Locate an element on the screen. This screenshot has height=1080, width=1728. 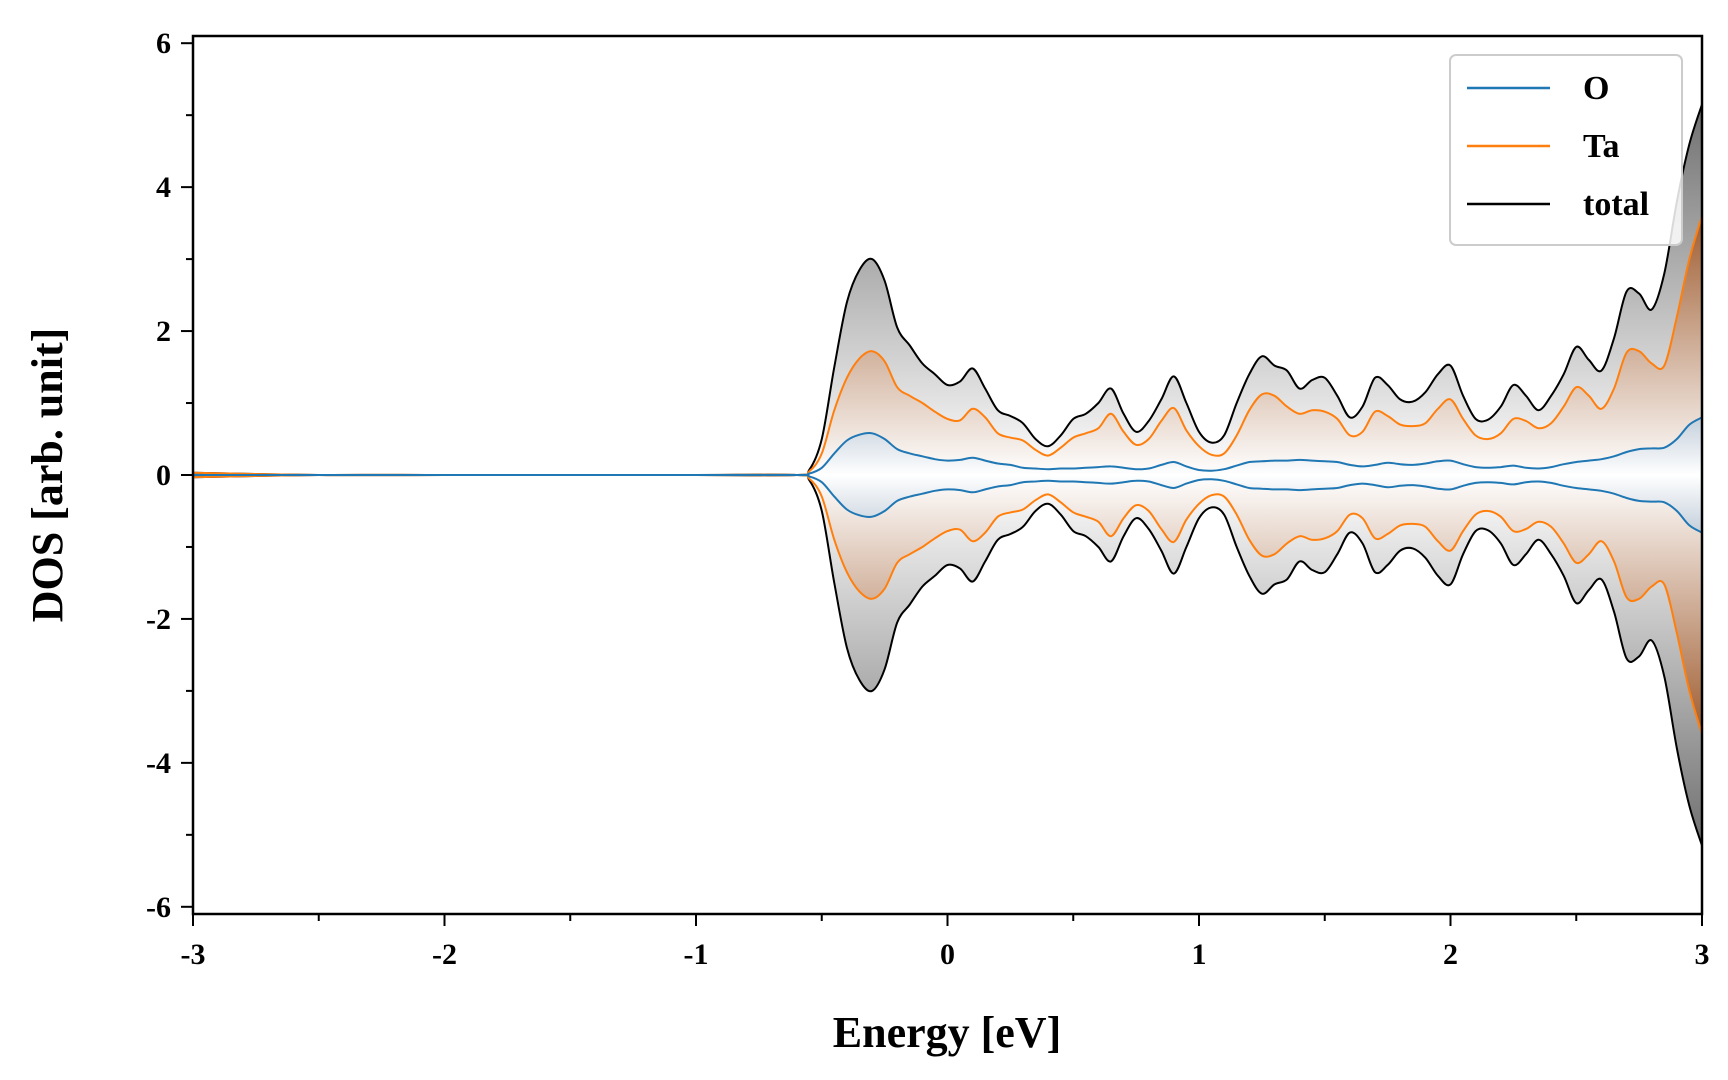
legend: O Ta total is located at coordinates (1566, 150).